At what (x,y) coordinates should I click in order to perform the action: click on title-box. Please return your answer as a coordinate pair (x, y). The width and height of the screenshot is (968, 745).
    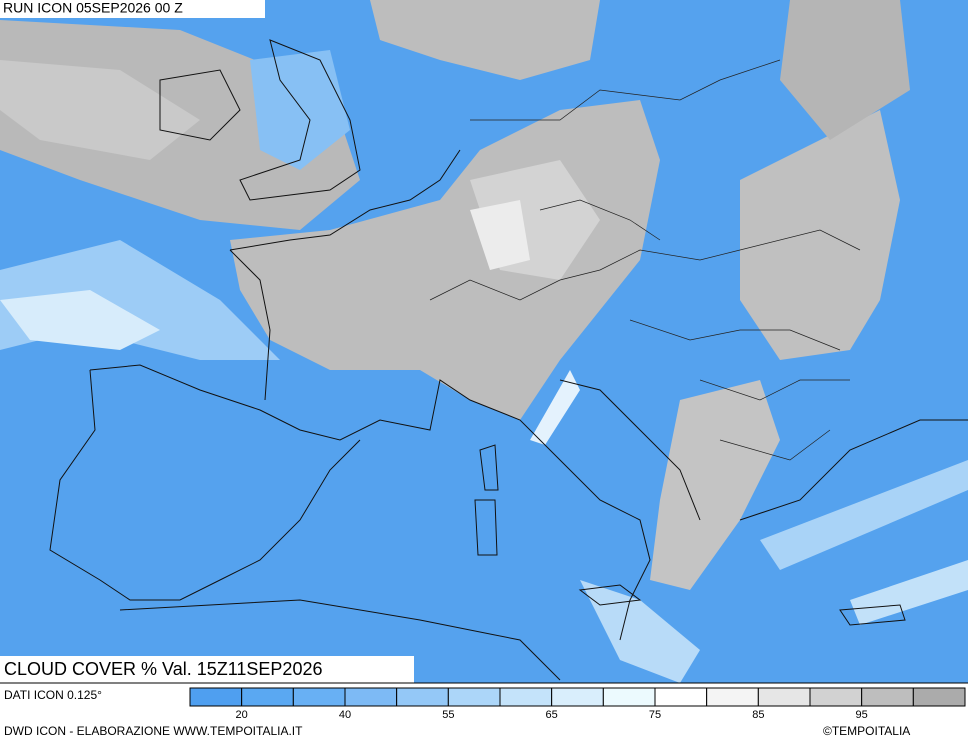
    Looking at the image, I should click on (207, 669).